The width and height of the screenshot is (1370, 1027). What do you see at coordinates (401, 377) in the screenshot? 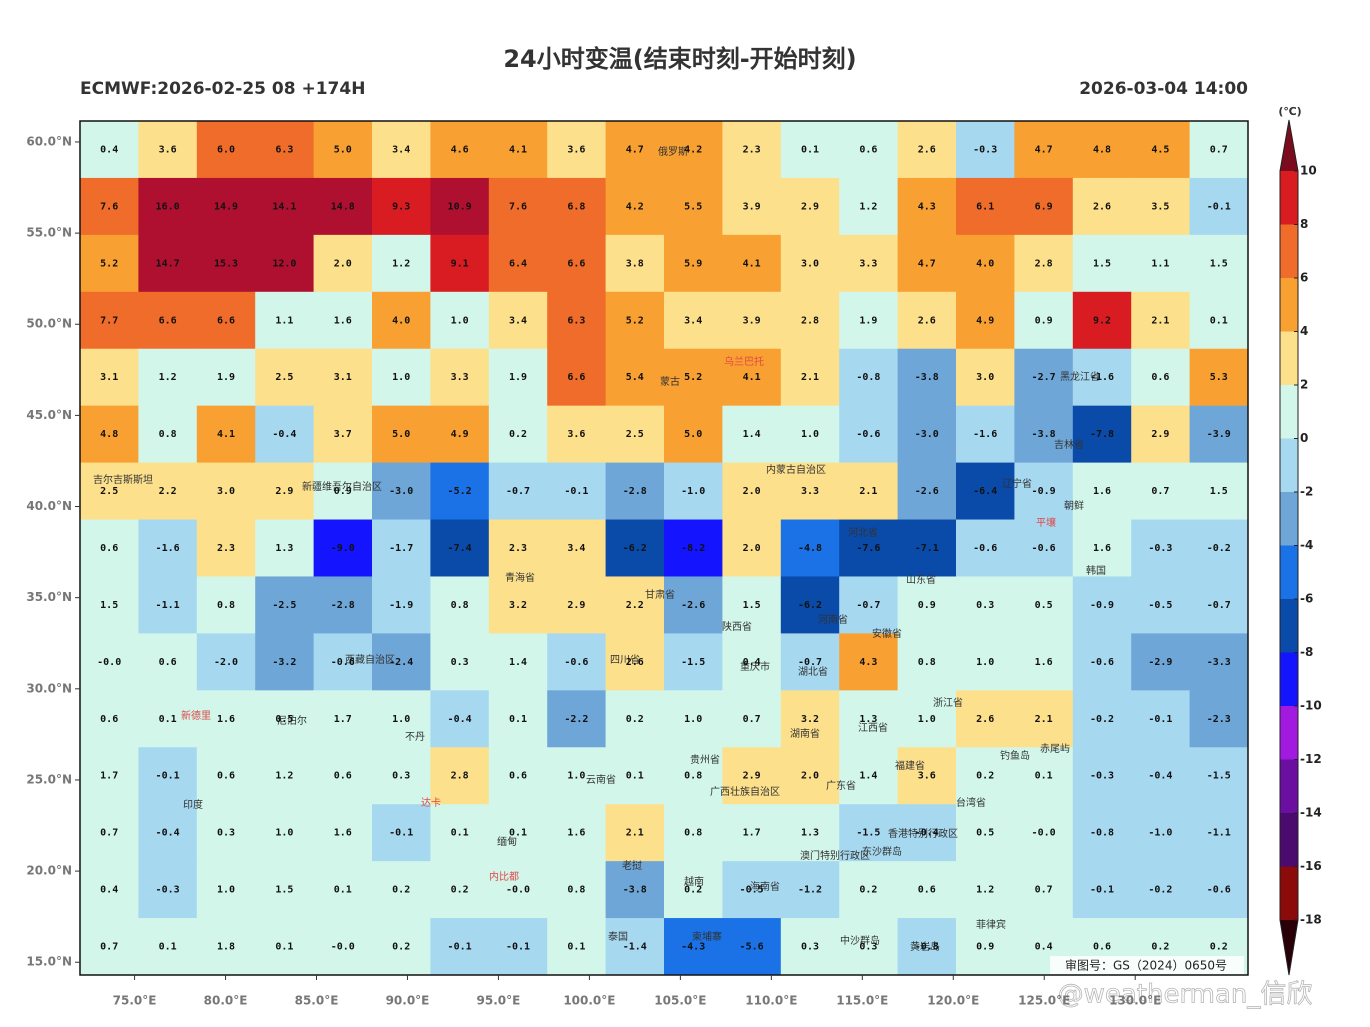
I see `grid-value: 1.0` at bounding box center [401, 377].